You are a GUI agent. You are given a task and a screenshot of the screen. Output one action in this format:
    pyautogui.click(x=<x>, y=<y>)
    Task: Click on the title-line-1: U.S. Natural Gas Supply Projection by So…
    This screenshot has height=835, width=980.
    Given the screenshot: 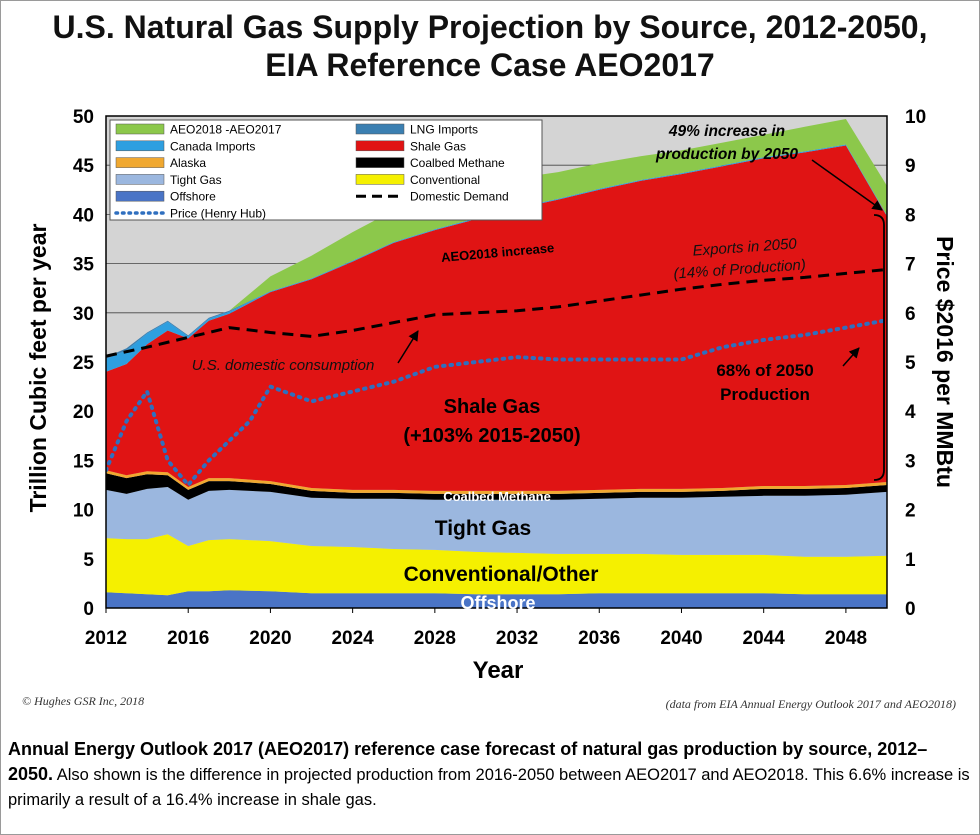 What is the action you would take?
    pyautogui.click(x=490, y=27)
    